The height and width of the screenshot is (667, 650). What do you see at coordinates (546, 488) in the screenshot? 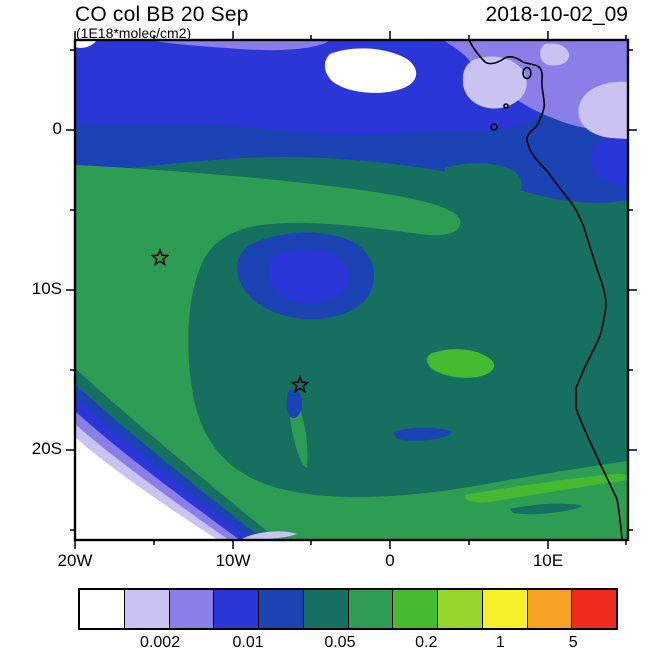
I see `contour-brightgreen-streak` at bounding box center [546, 488].